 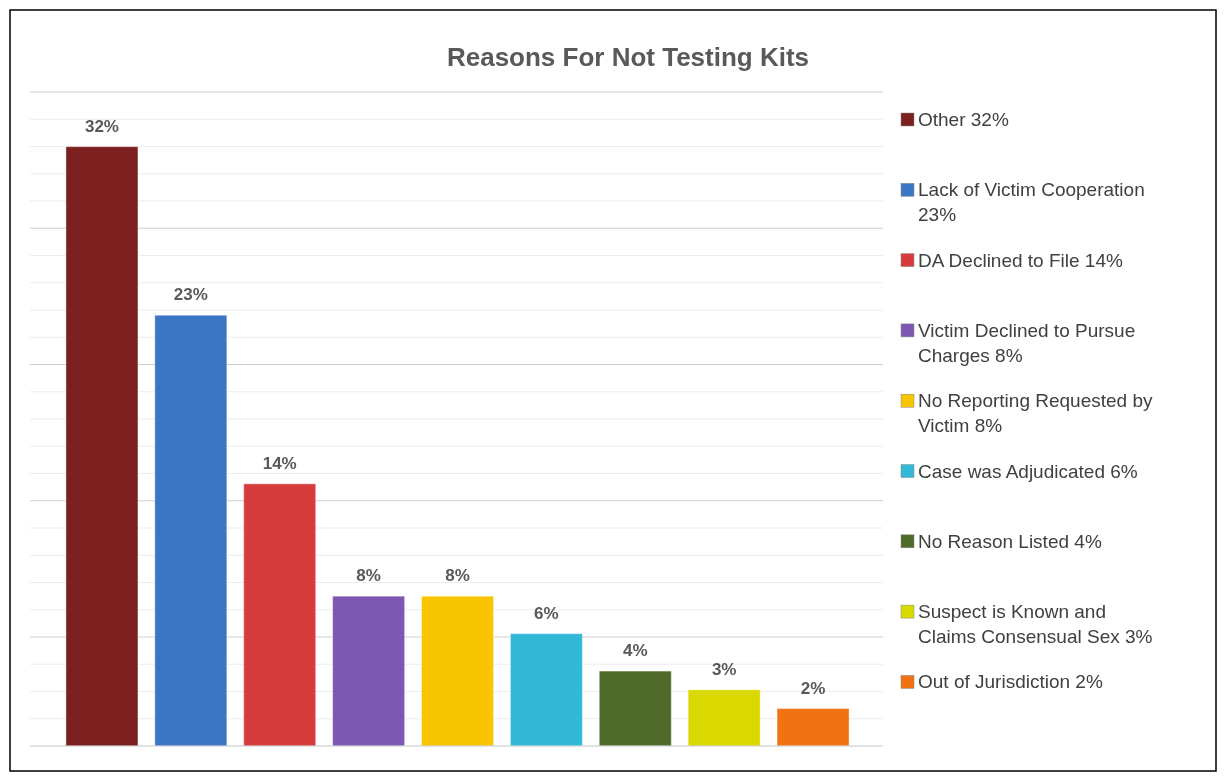 I want to click on legend-label: Other 32%, so click(x=963, y=119).